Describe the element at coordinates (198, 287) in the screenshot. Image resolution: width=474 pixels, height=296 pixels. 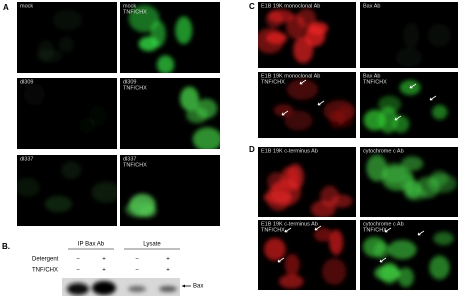
I see `band-label: Bax` at that location.